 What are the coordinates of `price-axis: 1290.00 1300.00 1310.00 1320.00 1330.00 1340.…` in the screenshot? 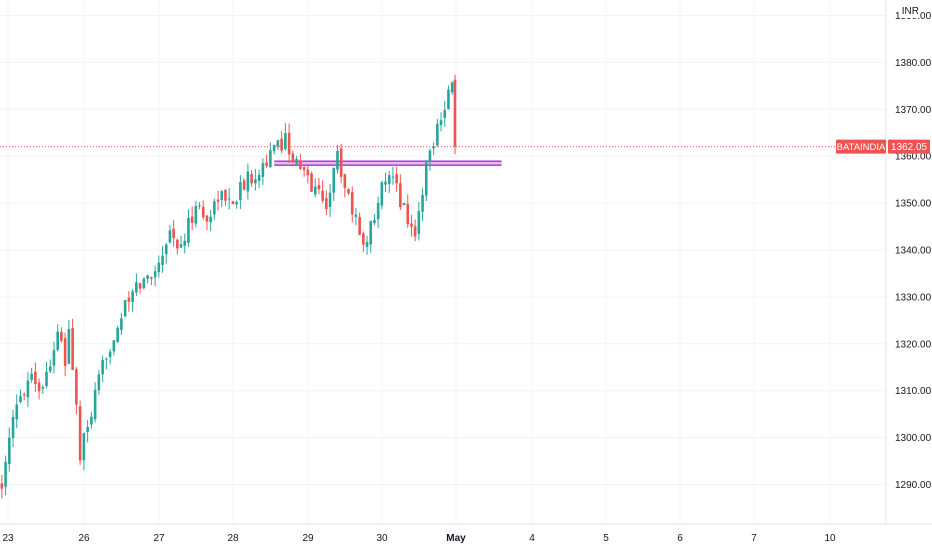 It's located at (884, 262).